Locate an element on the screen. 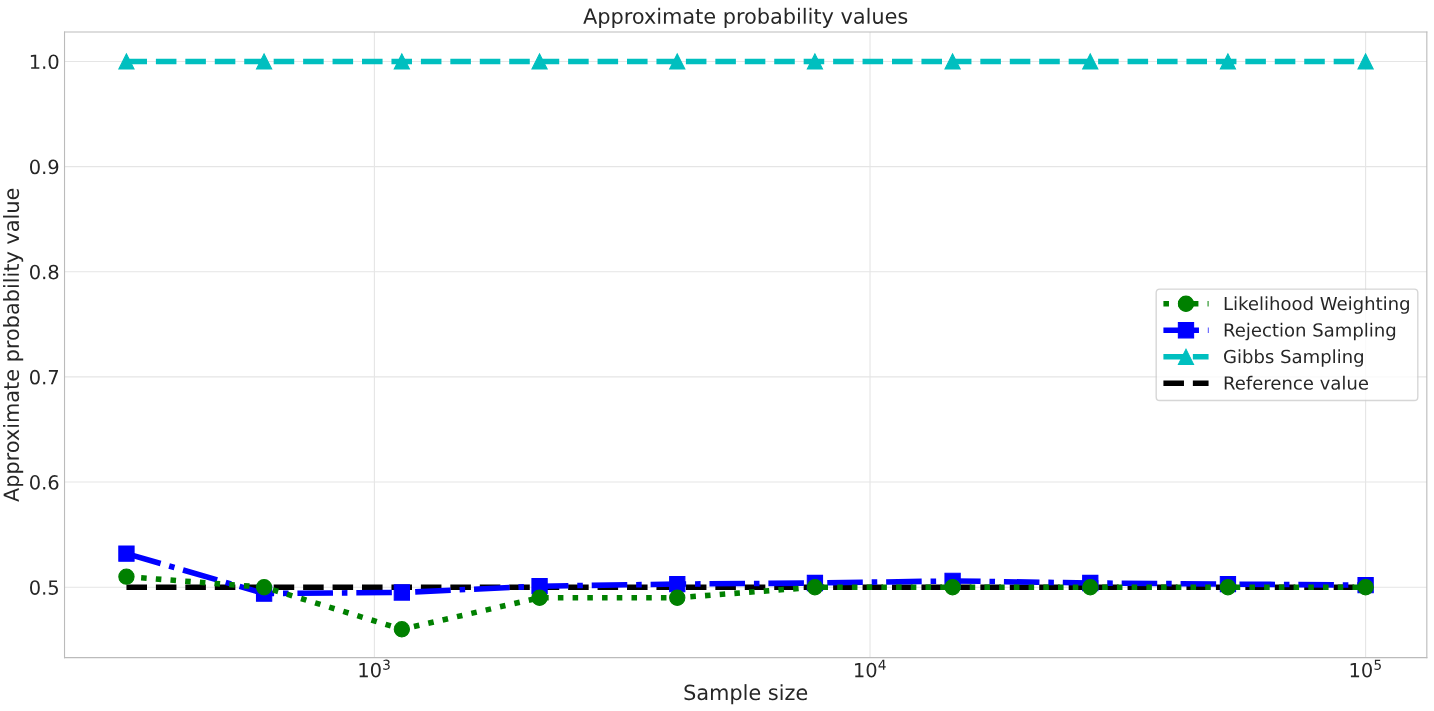 This screenshot has height=711, width=1434. legend-label: Reference value is located at coordinates (1296, 382).